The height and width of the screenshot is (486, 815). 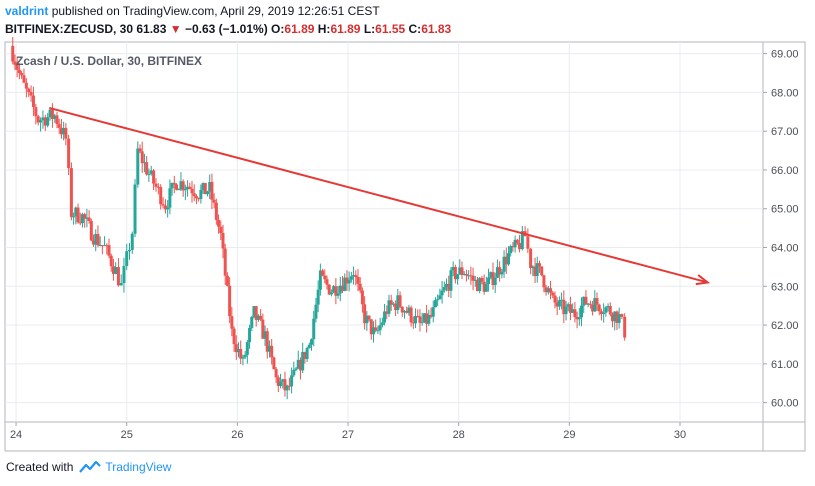 What do you see at coordinates (436, 29) in the screenshot?
I see `close-value: 61.83` at bounding box center [436, 29].